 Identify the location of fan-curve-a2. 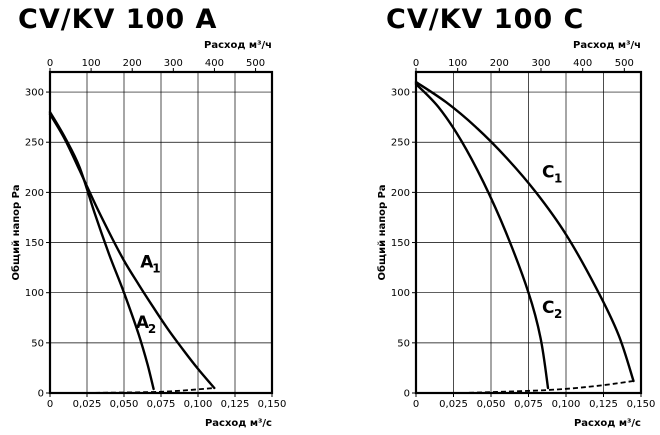
(101, 250).